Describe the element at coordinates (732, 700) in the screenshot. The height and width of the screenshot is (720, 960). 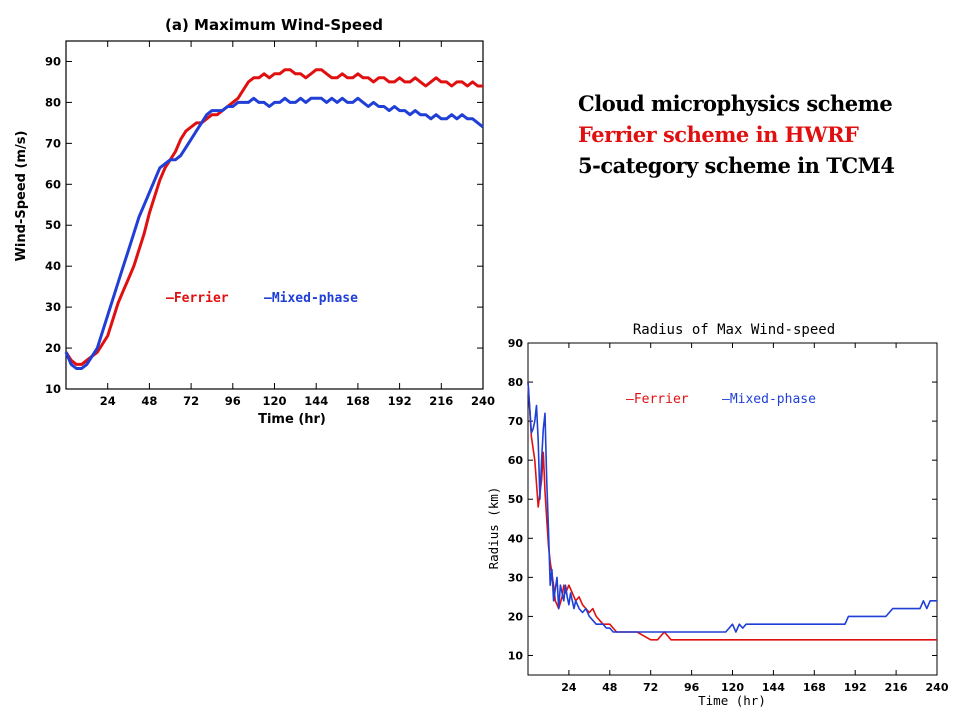
I see `chart-b-x-label: Time (hr)` at that location.